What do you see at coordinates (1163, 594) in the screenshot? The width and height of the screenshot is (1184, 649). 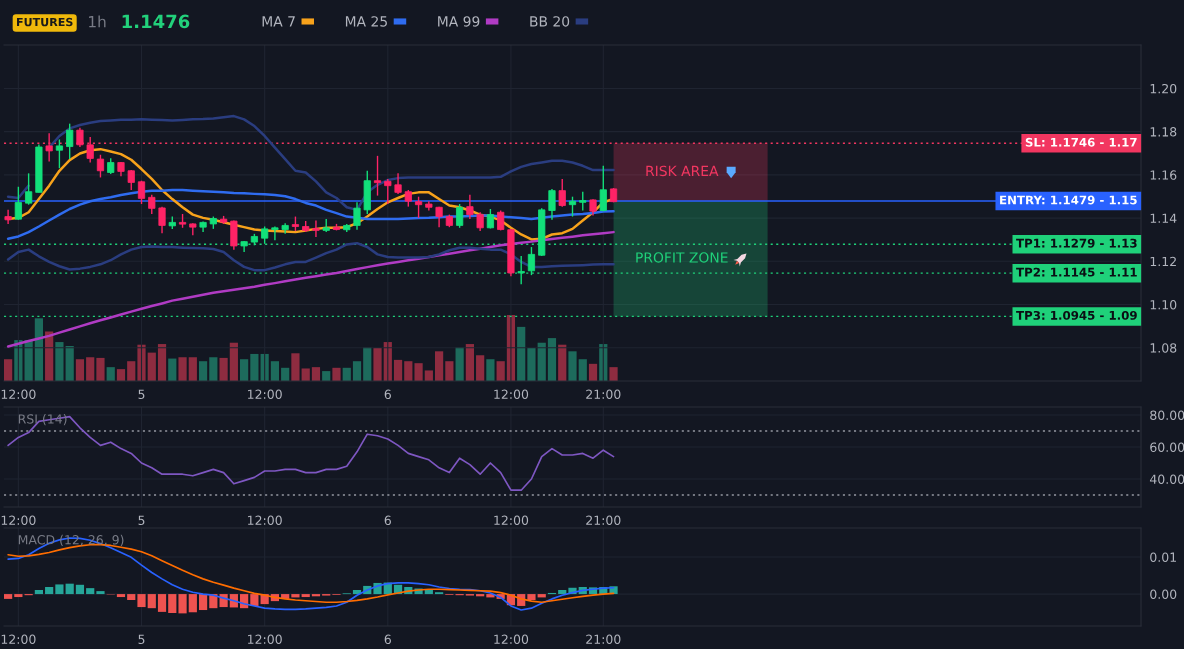 I see `y-tick-label: 0.00` at bounding box center [1163, 594].